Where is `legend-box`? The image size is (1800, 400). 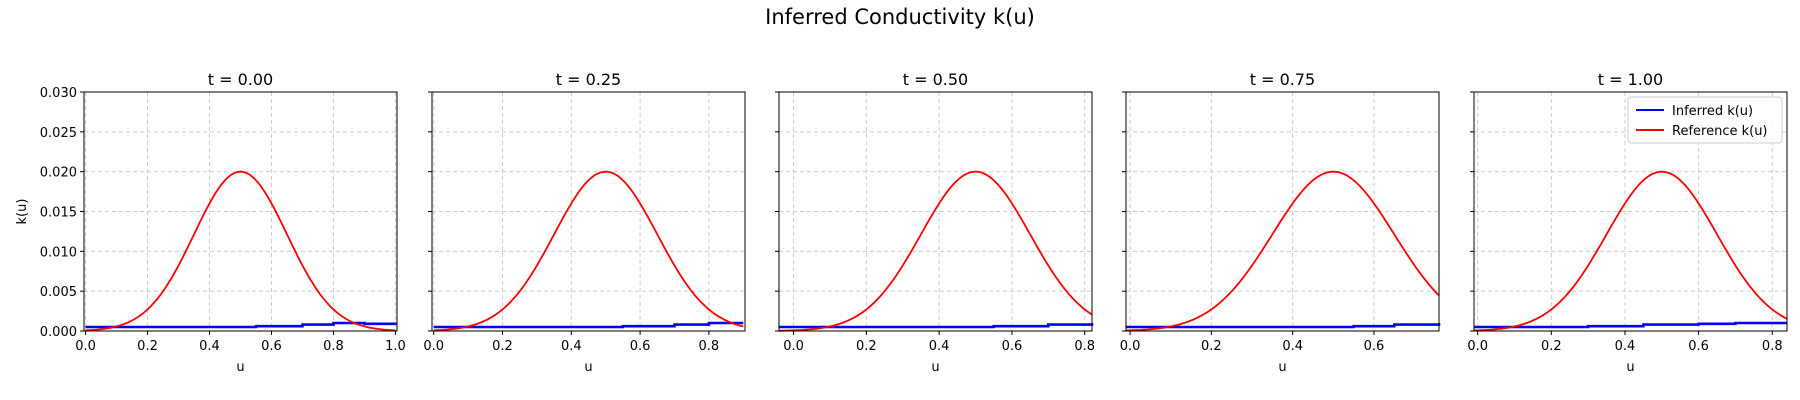
legend-box is located at coordinates (1705, 120).